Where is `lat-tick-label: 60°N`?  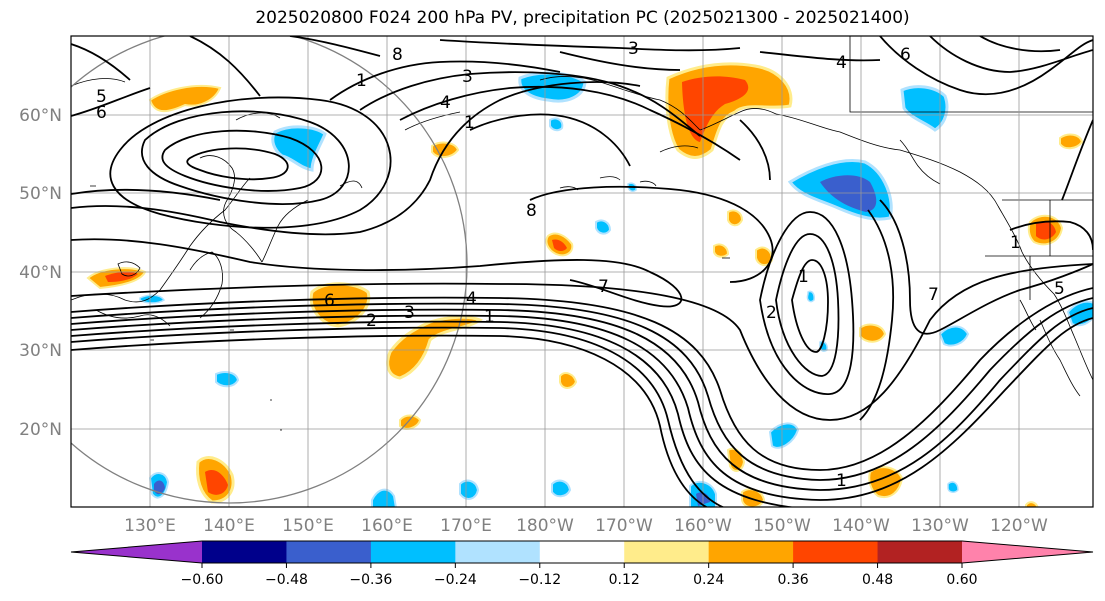 lat-tick-label: 60°N is located at coordinates (40, 116).